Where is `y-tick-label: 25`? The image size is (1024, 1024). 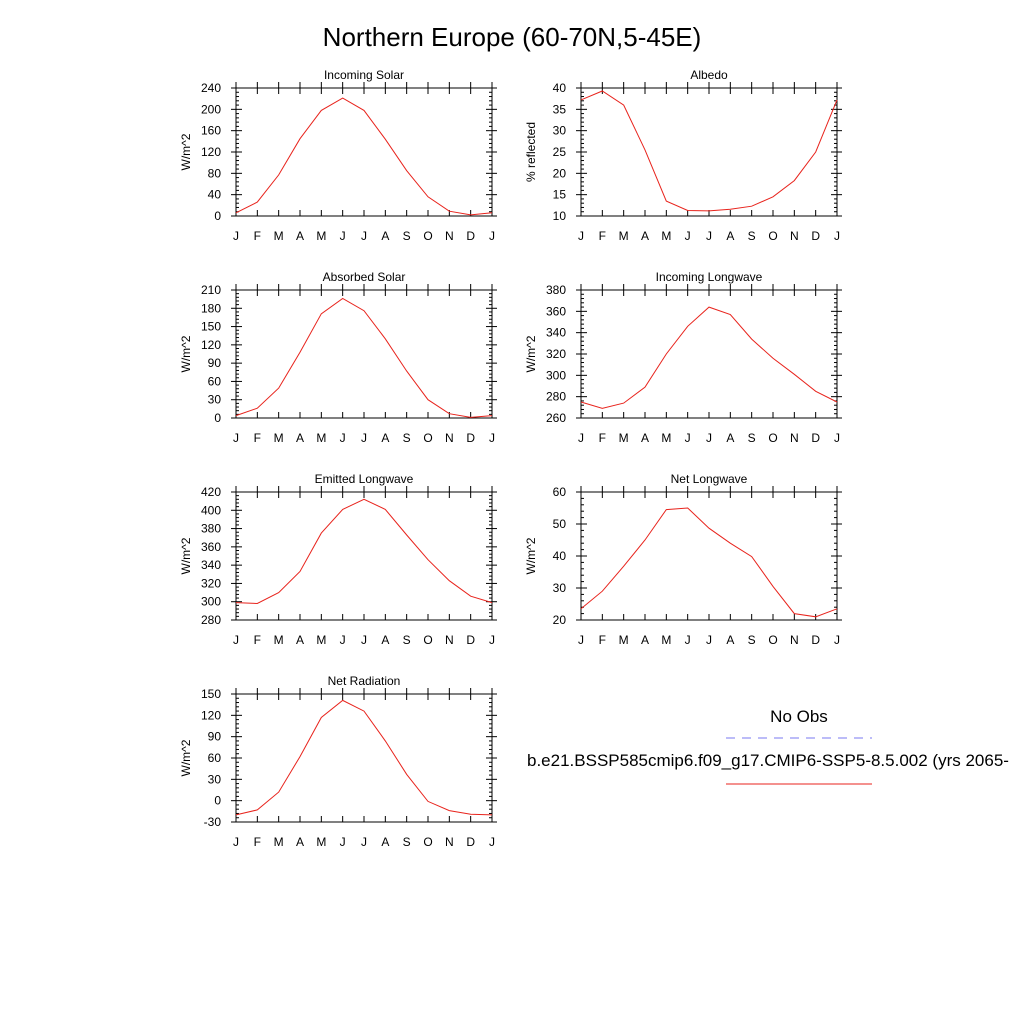
y-tick-label: 25 is located at coordinates (560, 152).